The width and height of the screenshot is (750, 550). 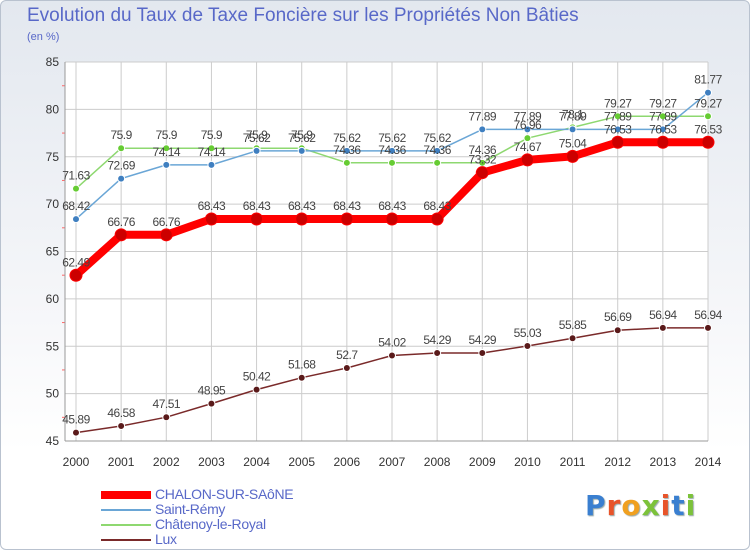 What do you see at coordinates (257, 377) in the screenshot?
I see `data-label: 50.42` at bounding box center [257, 377].